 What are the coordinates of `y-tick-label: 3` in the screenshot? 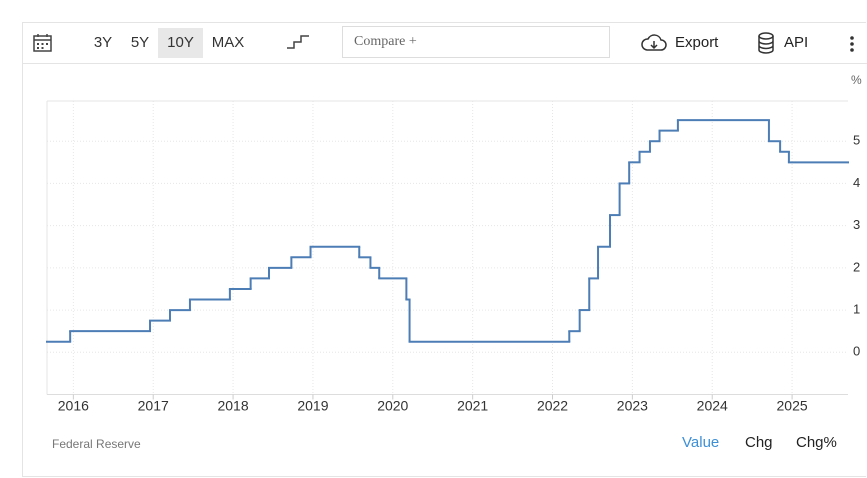 It's located at (856, 224).